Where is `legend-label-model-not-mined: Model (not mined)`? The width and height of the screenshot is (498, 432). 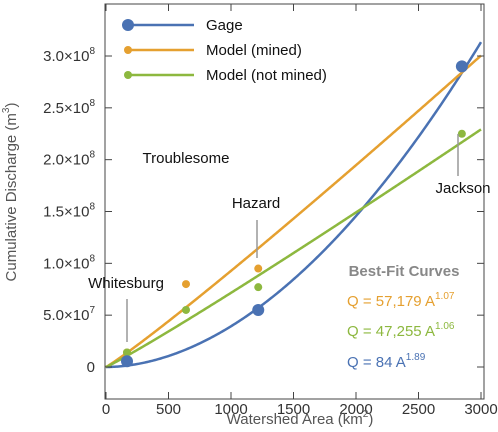
legend-label-model-not-mined: Model (not mined) is located at coordinates (266, 75).